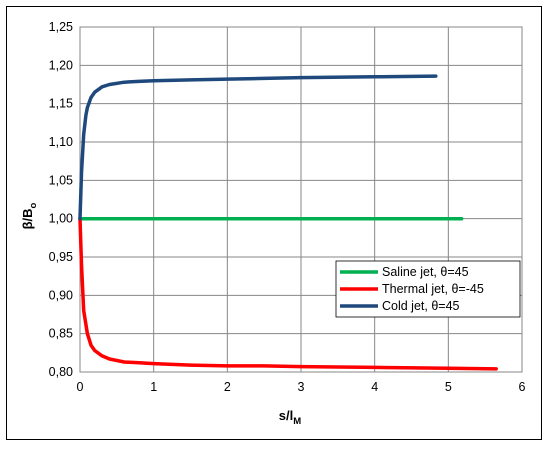  Describe the element at coordinates (425, 272) in the screenshot. I see `legend-label-saline: Saline jet, θ=45` at that location.